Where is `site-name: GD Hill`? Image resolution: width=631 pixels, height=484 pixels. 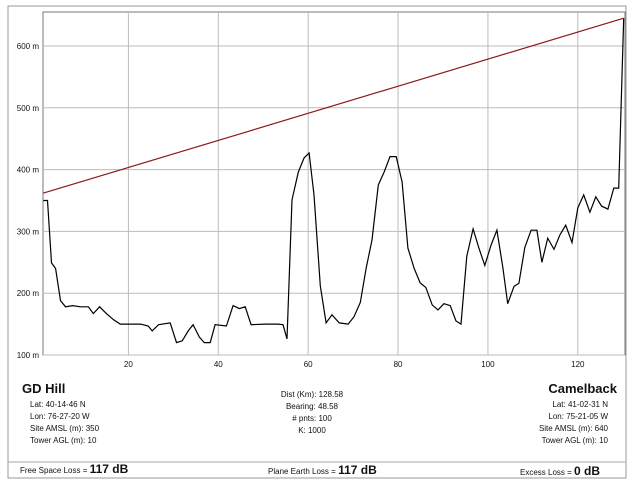 site-name: GD Hill is located at coordinates (43, 388).